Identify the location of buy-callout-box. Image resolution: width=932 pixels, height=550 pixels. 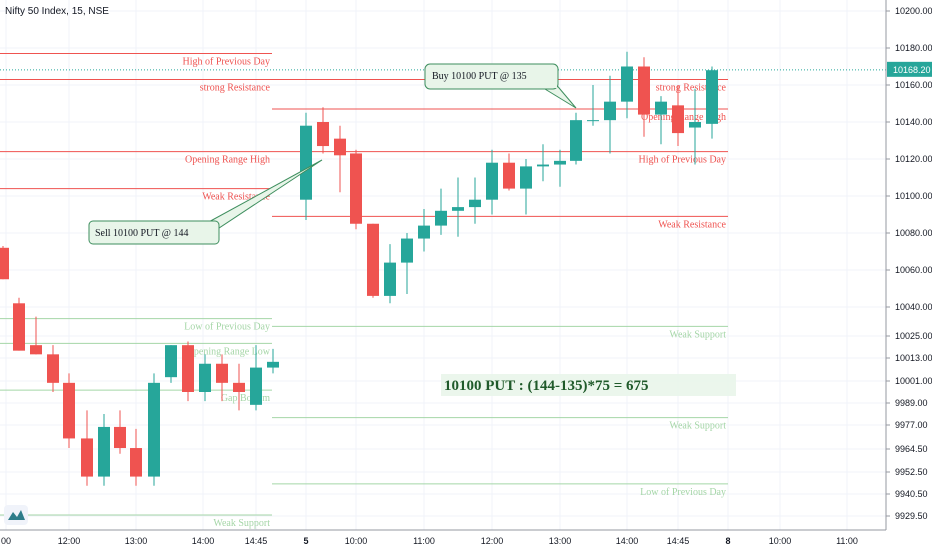
(491, 76).